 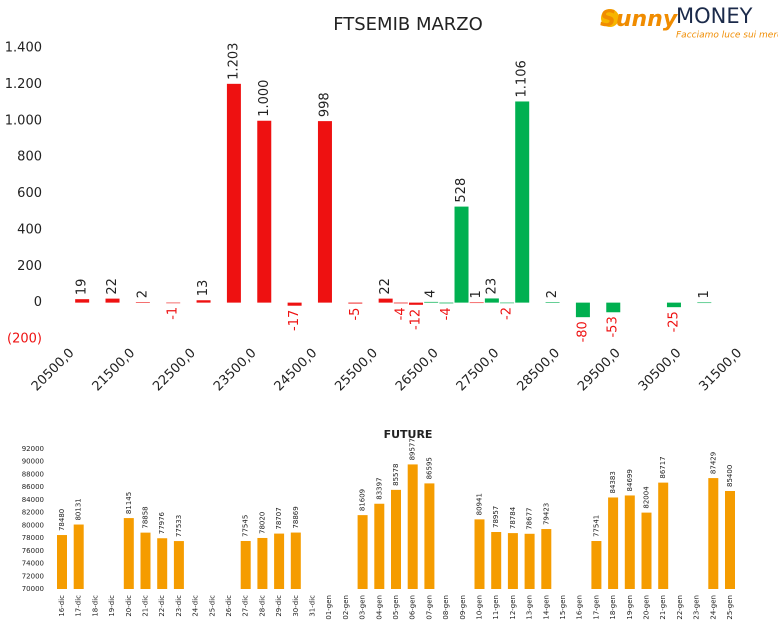 I want to click on data-label: 2, so click(x=552, y=294).